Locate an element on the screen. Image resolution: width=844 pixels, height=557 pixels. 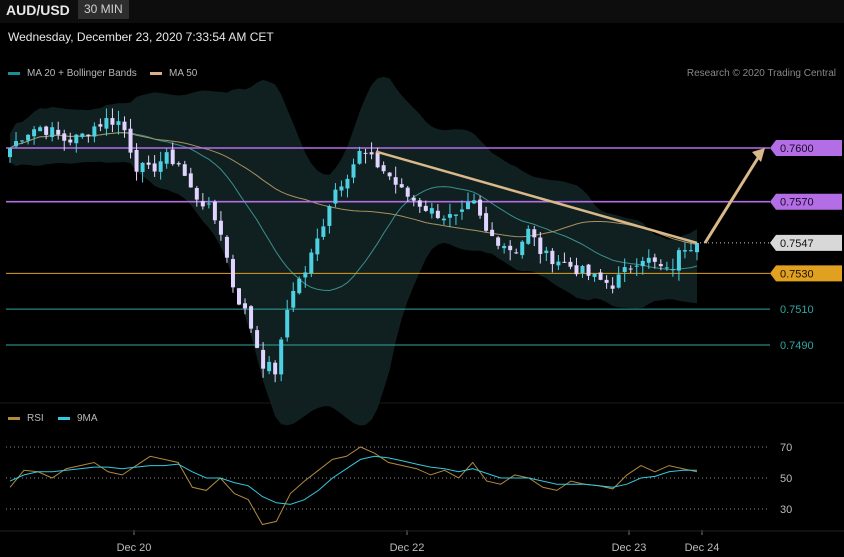
x-tick-label: Dec 20 is located at coordinates (134, 548).